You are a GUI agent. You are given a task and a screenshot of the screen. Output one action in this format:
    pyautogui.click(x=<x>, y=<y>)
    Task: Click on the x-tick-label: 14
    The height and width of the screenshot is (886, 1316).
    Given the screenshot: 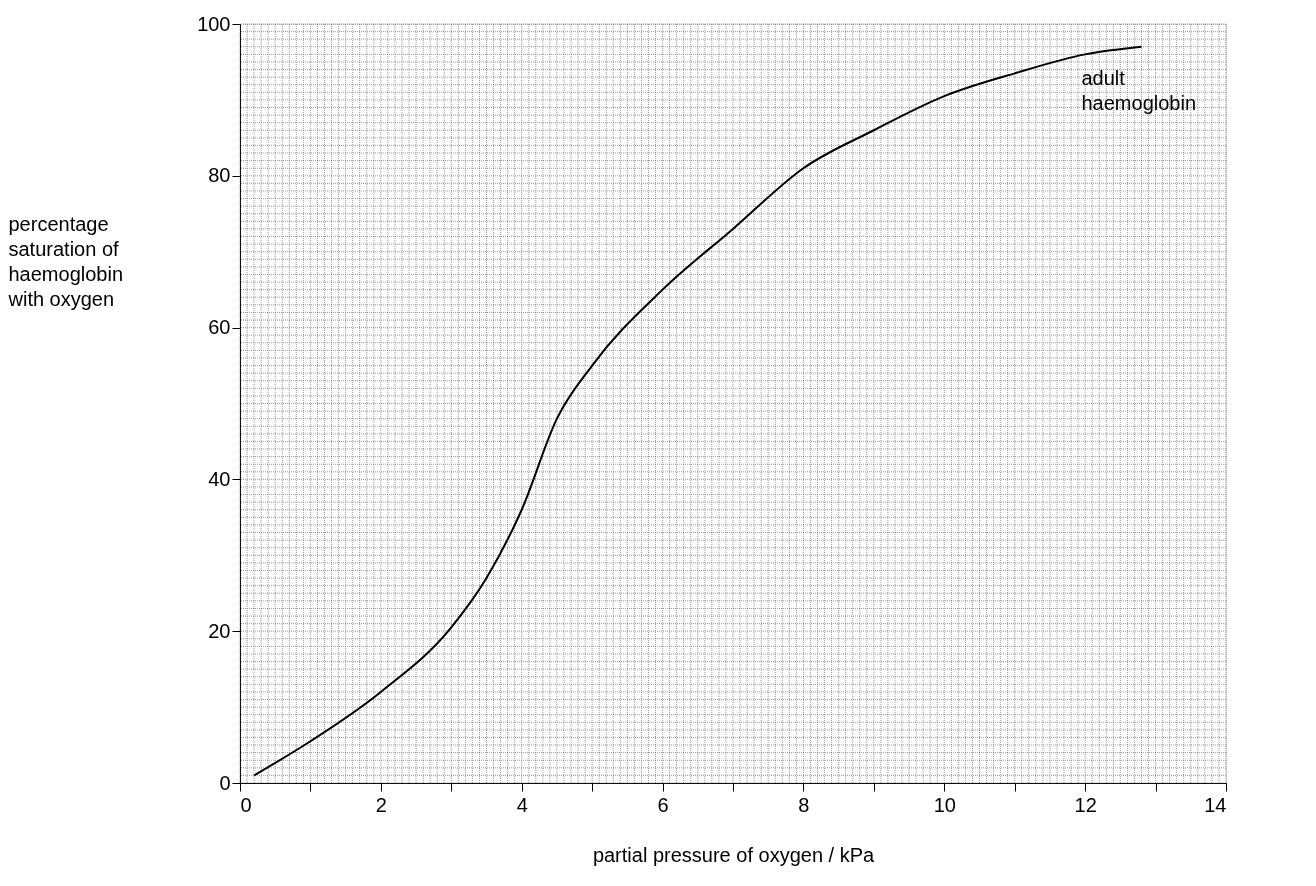 What is the action you would take?
    pyautogui.click(x=1215, y=804)
    